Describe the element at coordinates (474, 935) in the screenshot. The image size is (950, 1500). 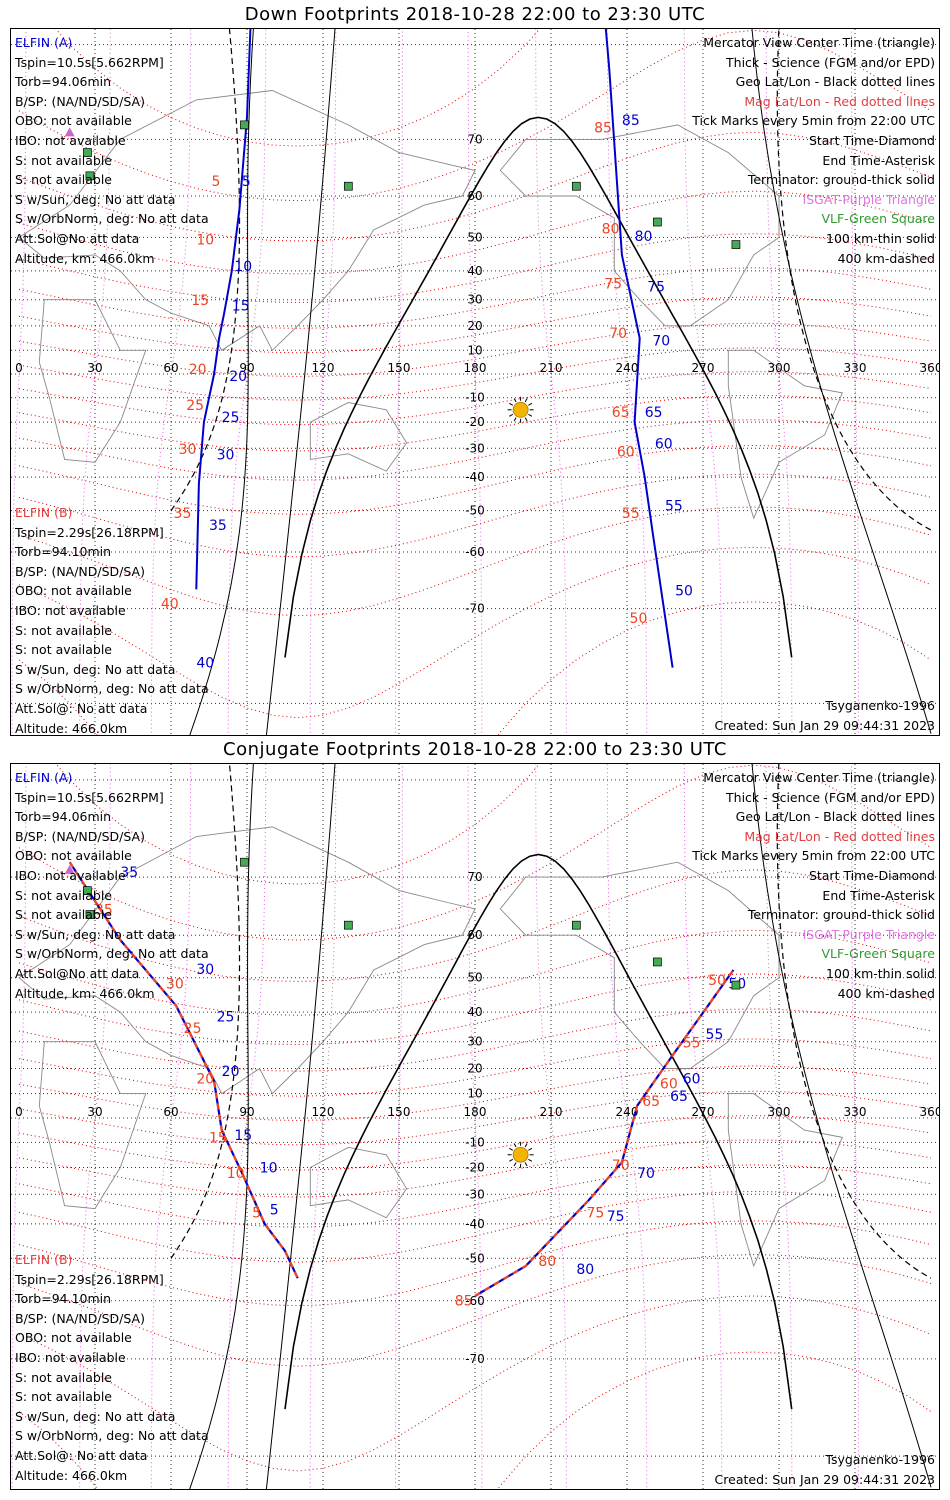
I see `lat-tick-label: 60` at that location.